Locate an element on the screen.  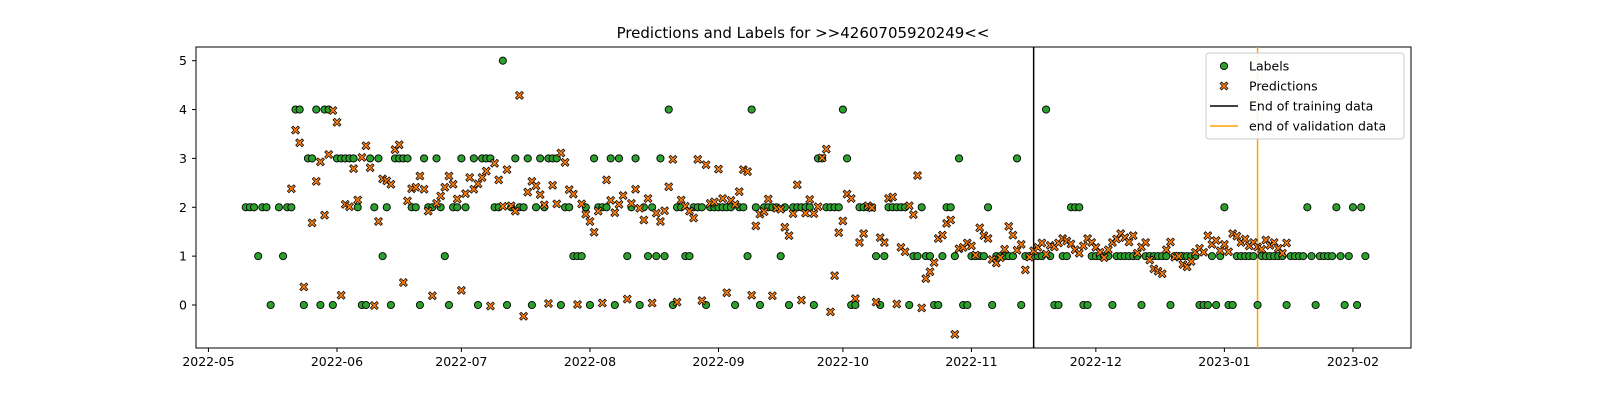
x-tick-label: 2023-01 is located at coordinates (1224, 361).